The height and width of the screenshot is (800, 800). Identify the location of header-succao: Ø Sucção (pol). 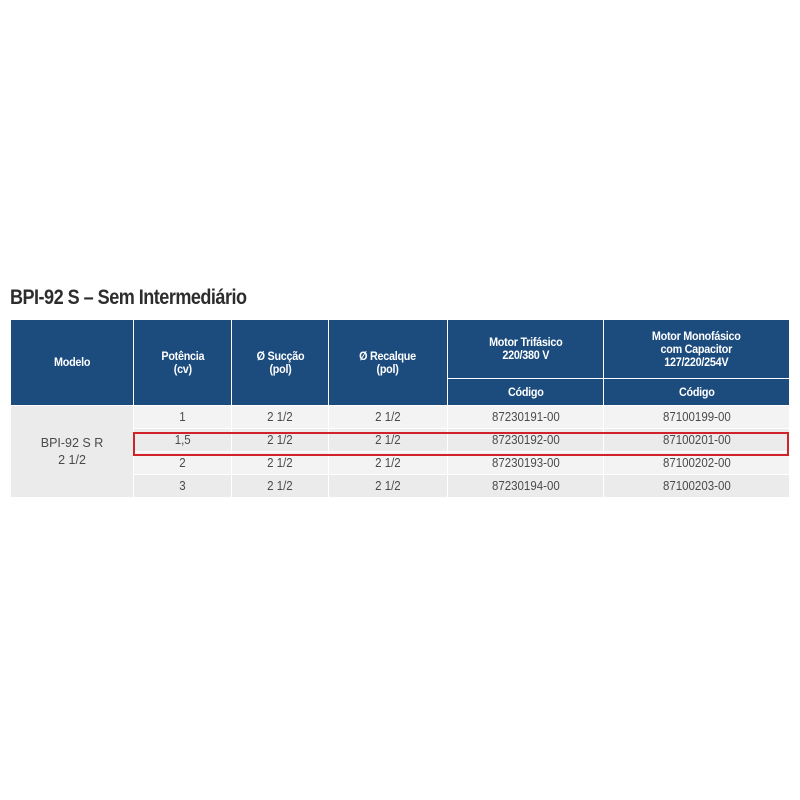
(280, 362).